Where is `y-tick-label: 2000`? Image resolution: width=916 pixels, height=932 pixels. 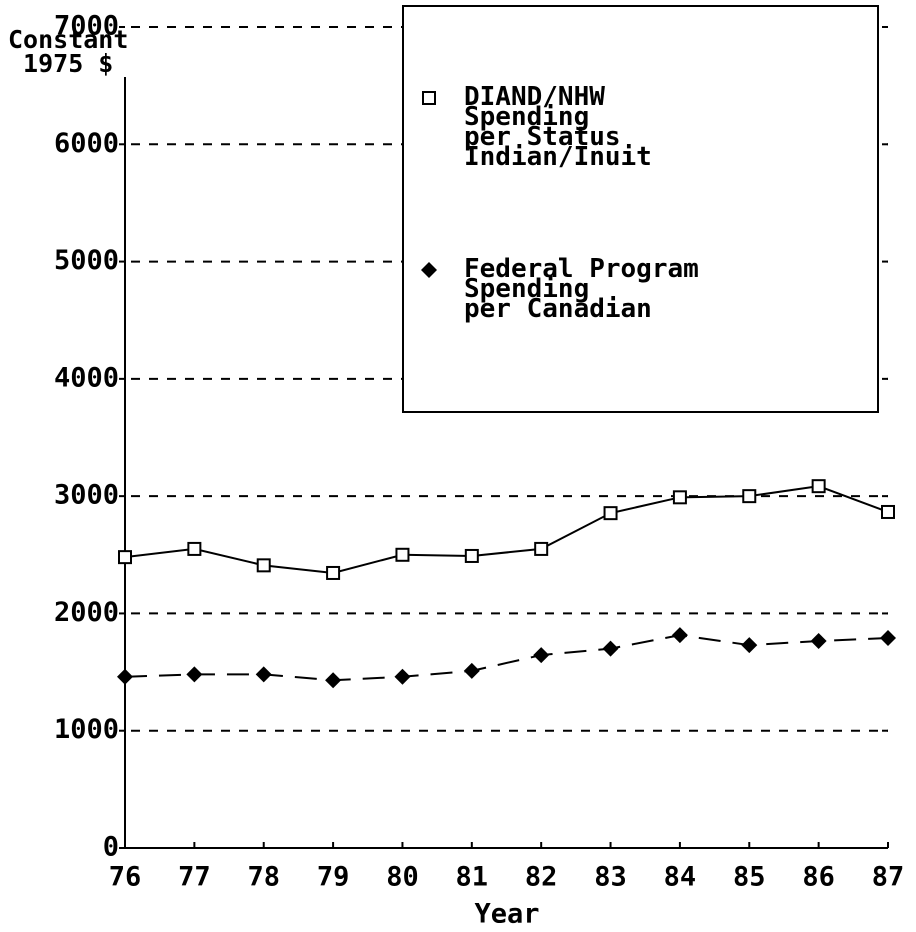 y-tick-label: 2000 is located at coordinates (86, 612).